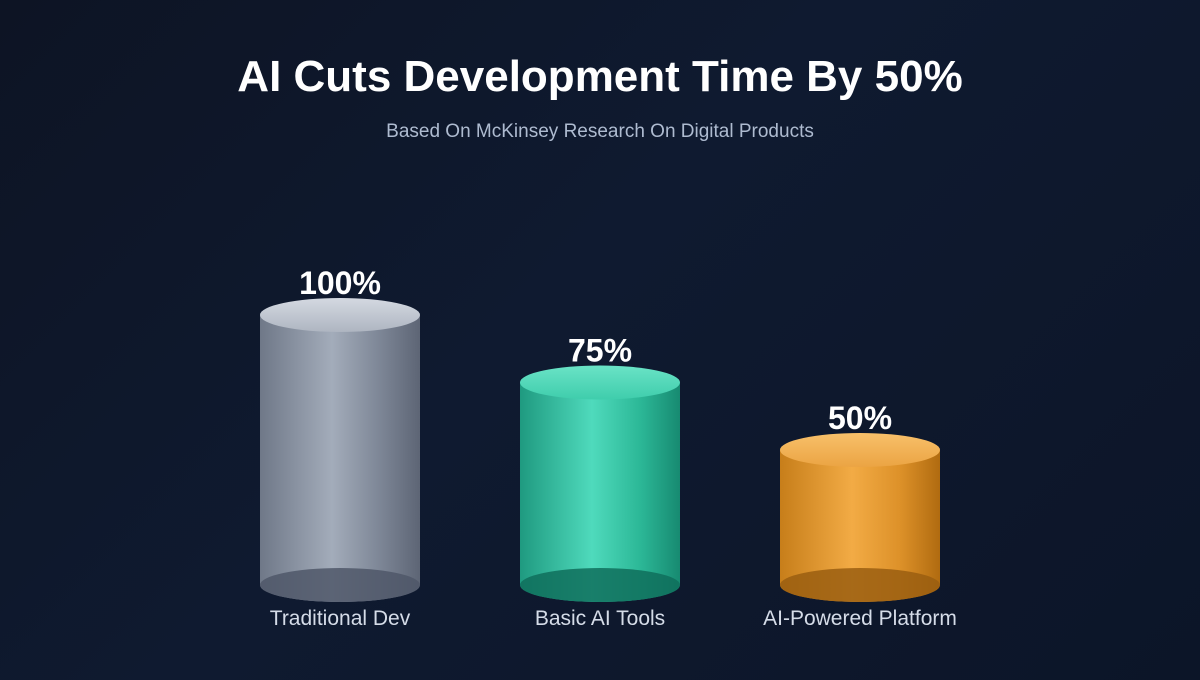 The width and height of the screenshot is (1200, 680). What do you see at coordinates (600, 76) in the screenshot?
I see `page-title: AI Cuts Development Time By 50%` at bounding box center [600, 76].